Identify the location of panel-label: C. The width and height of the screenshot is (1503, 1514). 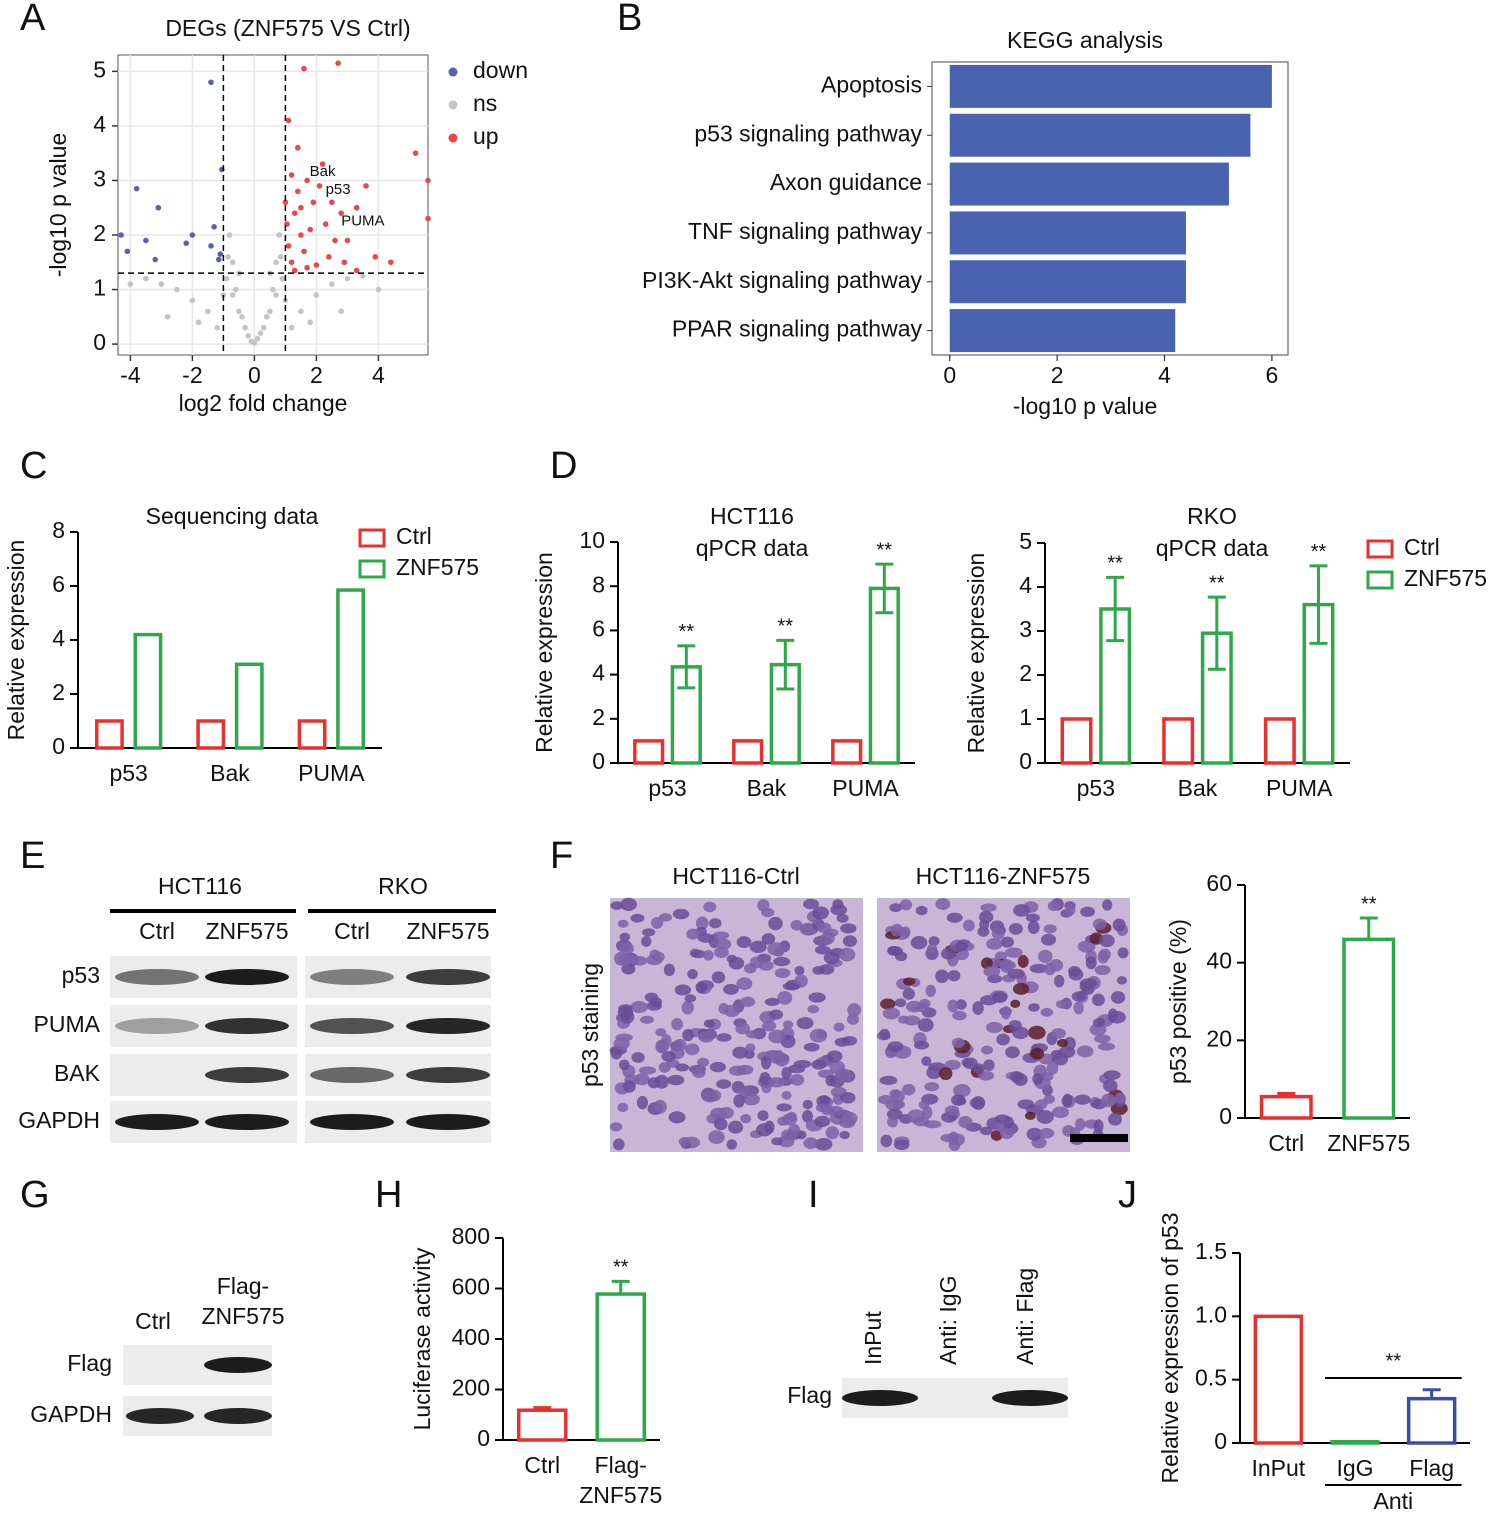
(33, 466).